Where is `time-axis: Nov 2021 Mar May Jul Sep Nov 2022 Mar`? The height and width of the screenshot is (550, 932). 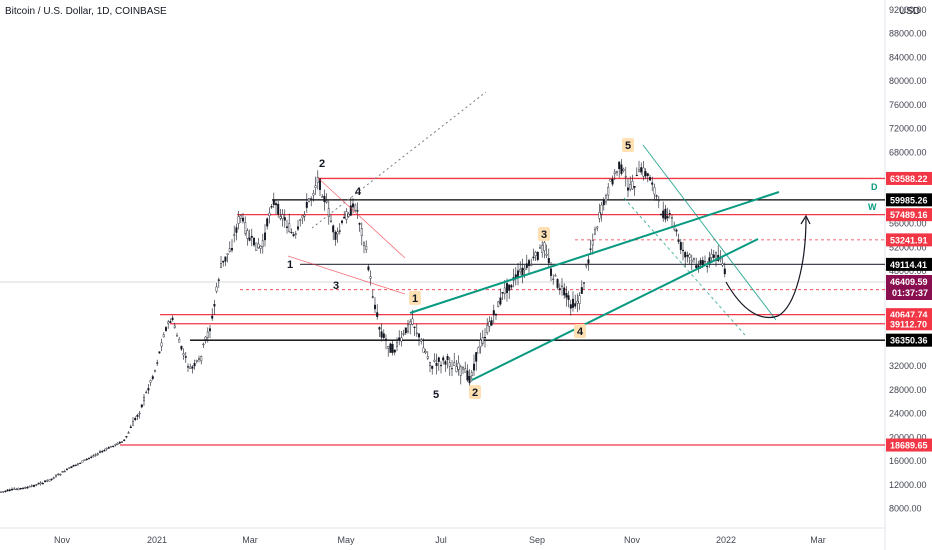
time-axis: Nov 2021 Mar May Jul Sep Nov 2022 Mar is located at coordinates (440, 540).